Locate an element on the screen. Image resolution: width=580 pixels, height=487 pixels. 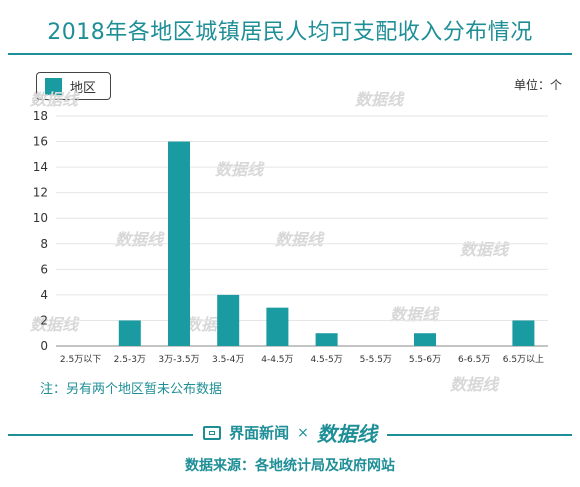
legend-swatch is located at coordinates (53, 86).